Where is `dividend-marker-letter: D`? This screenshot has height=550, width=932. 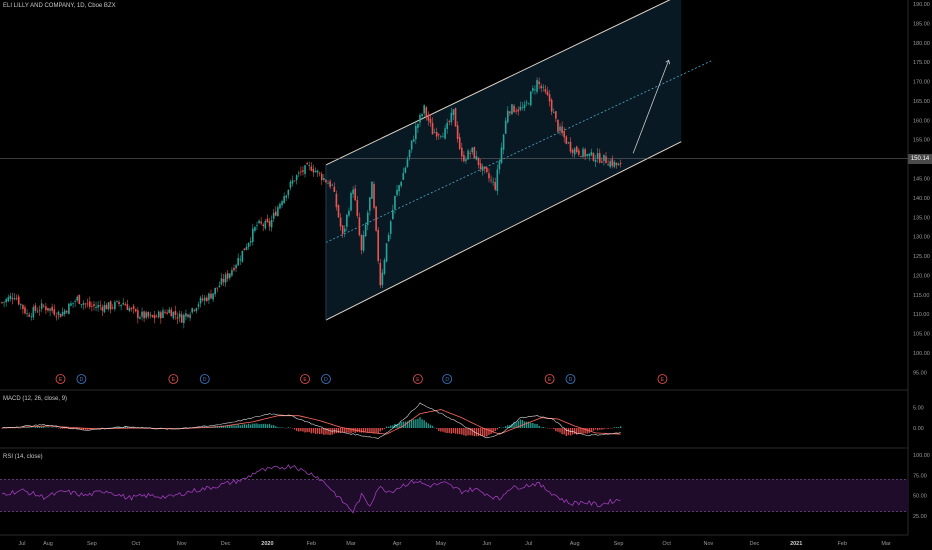 dividend-marker-letter: D is located at coordinates (205, 380).